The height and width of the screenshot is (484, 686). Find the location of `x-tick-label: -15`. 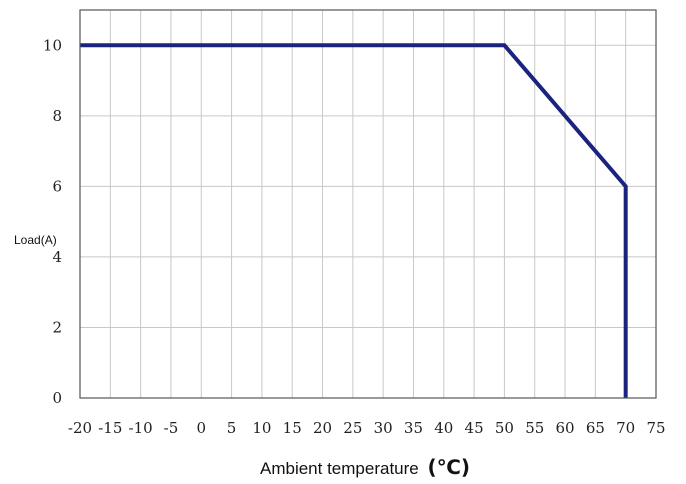

x-tick-label: -15 is located at coordinates (110, 428).